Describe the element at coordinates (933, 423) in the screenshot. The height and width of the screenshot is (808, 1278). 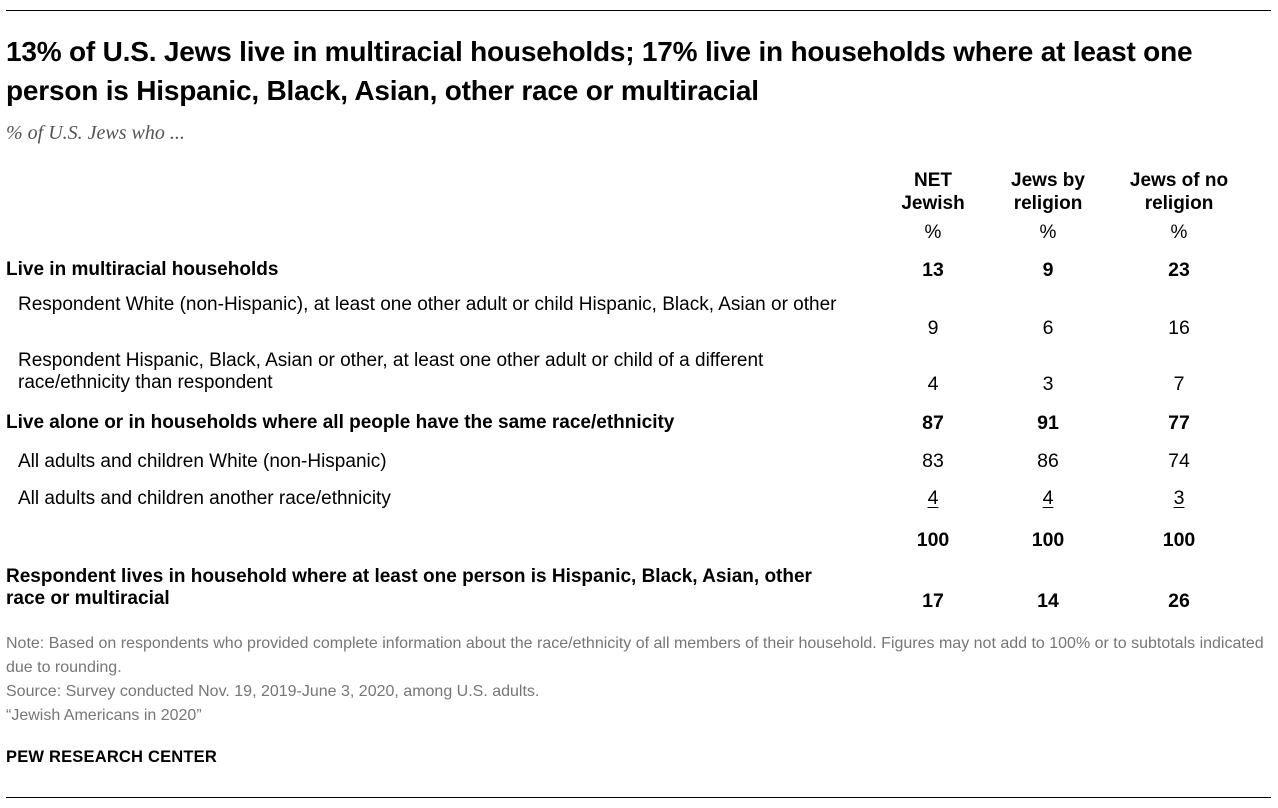
I see `table-cell: 87` at that location.